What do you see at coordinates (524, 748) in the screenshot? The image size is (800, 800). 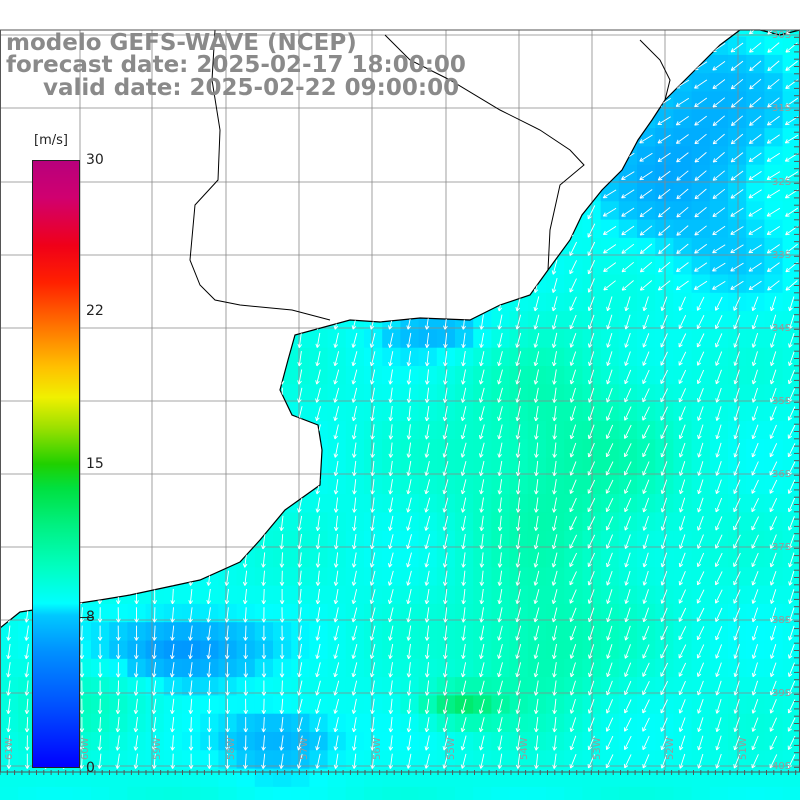 I see `longitude-label: 54W` at bounding box center [524, 748].